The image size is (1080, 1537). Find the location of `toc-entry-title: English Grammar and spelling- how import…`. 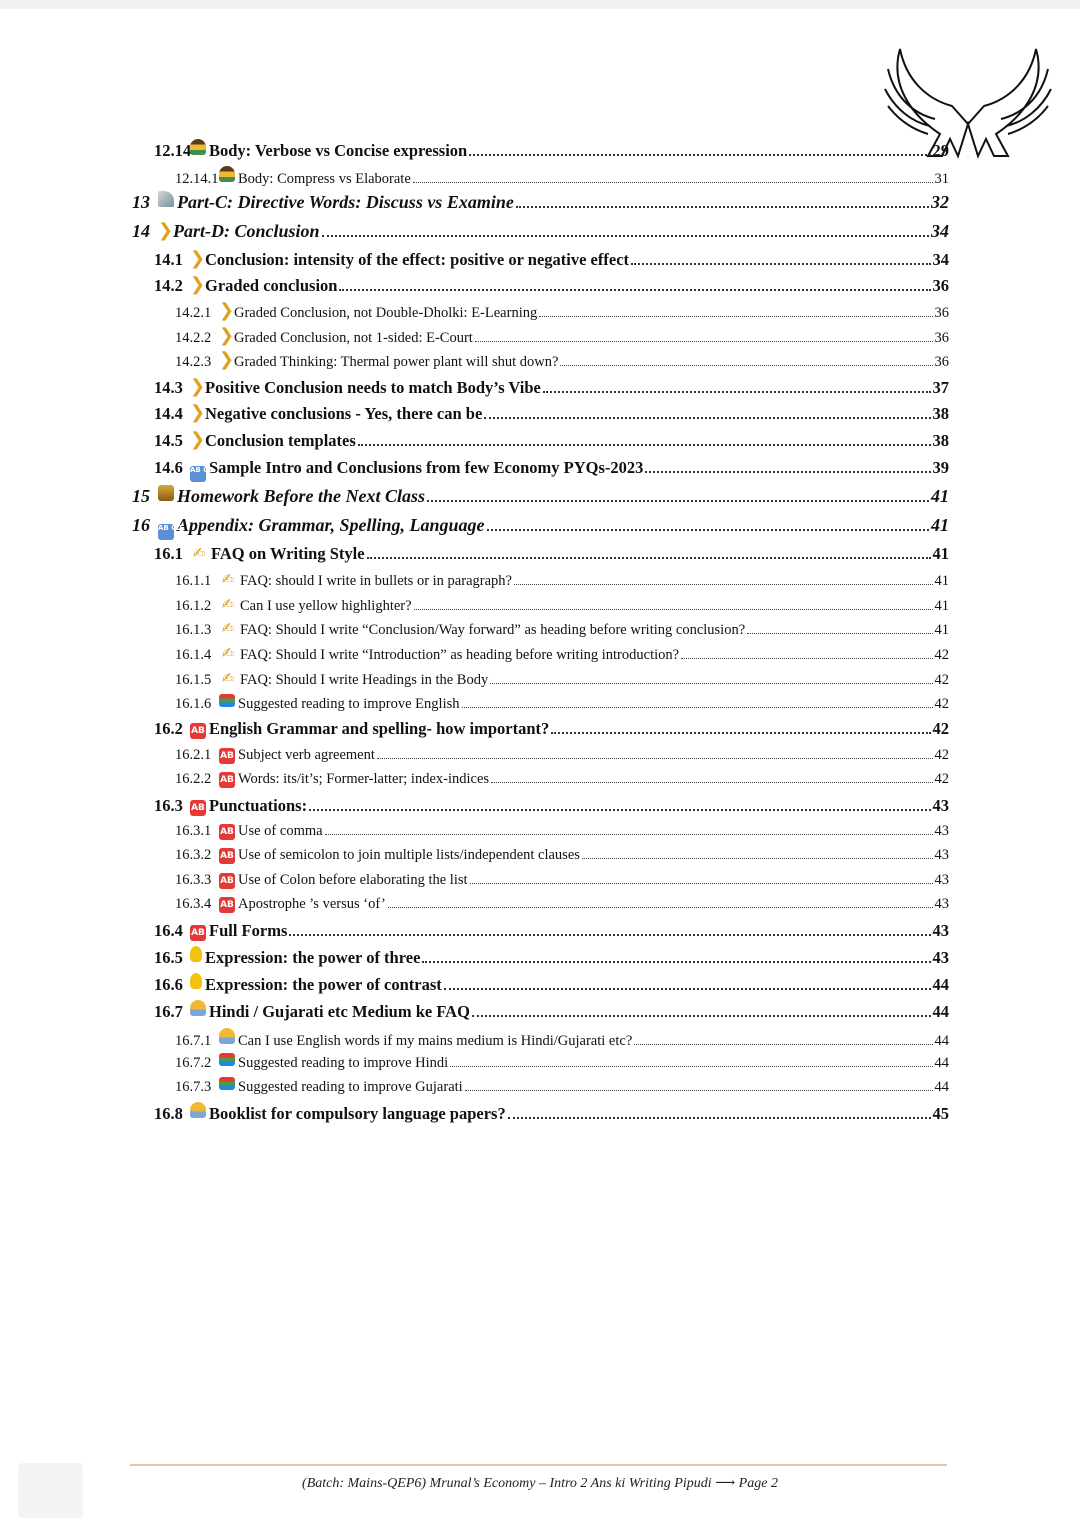

toc-entry-title: English Grammar and spelling- how import… is located at coordinates (379, 728).